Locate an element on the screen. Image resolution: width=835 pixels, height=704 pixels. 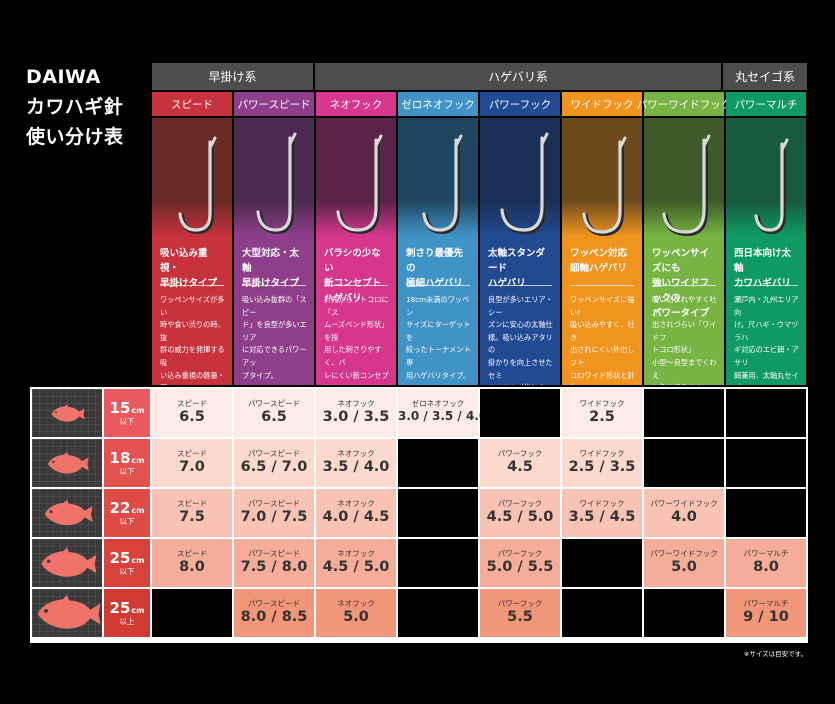
category-maruseigo: 丸セイゴ系 is located at coordinates (765, 76).